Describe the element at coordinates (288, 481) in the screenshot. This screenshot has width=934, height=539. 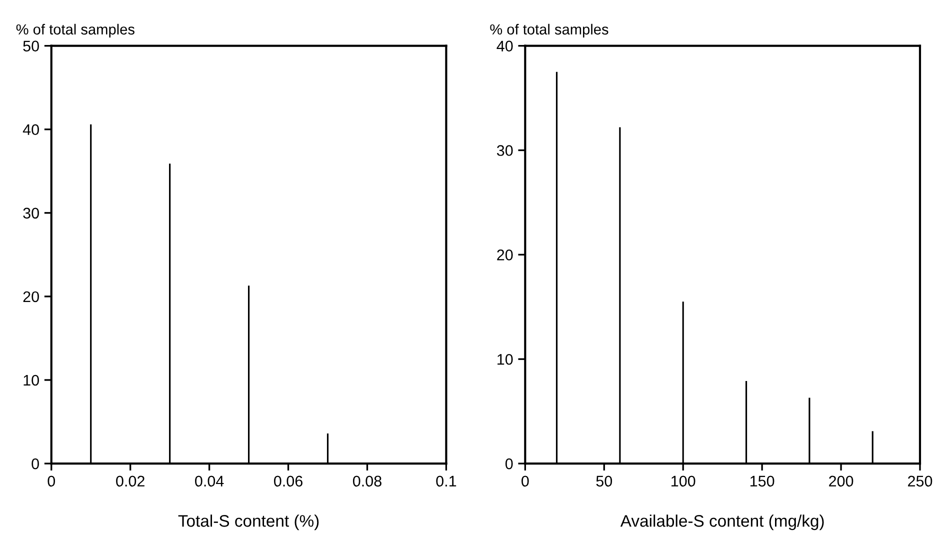
I see `x-tick-label: 0.06` at that location.